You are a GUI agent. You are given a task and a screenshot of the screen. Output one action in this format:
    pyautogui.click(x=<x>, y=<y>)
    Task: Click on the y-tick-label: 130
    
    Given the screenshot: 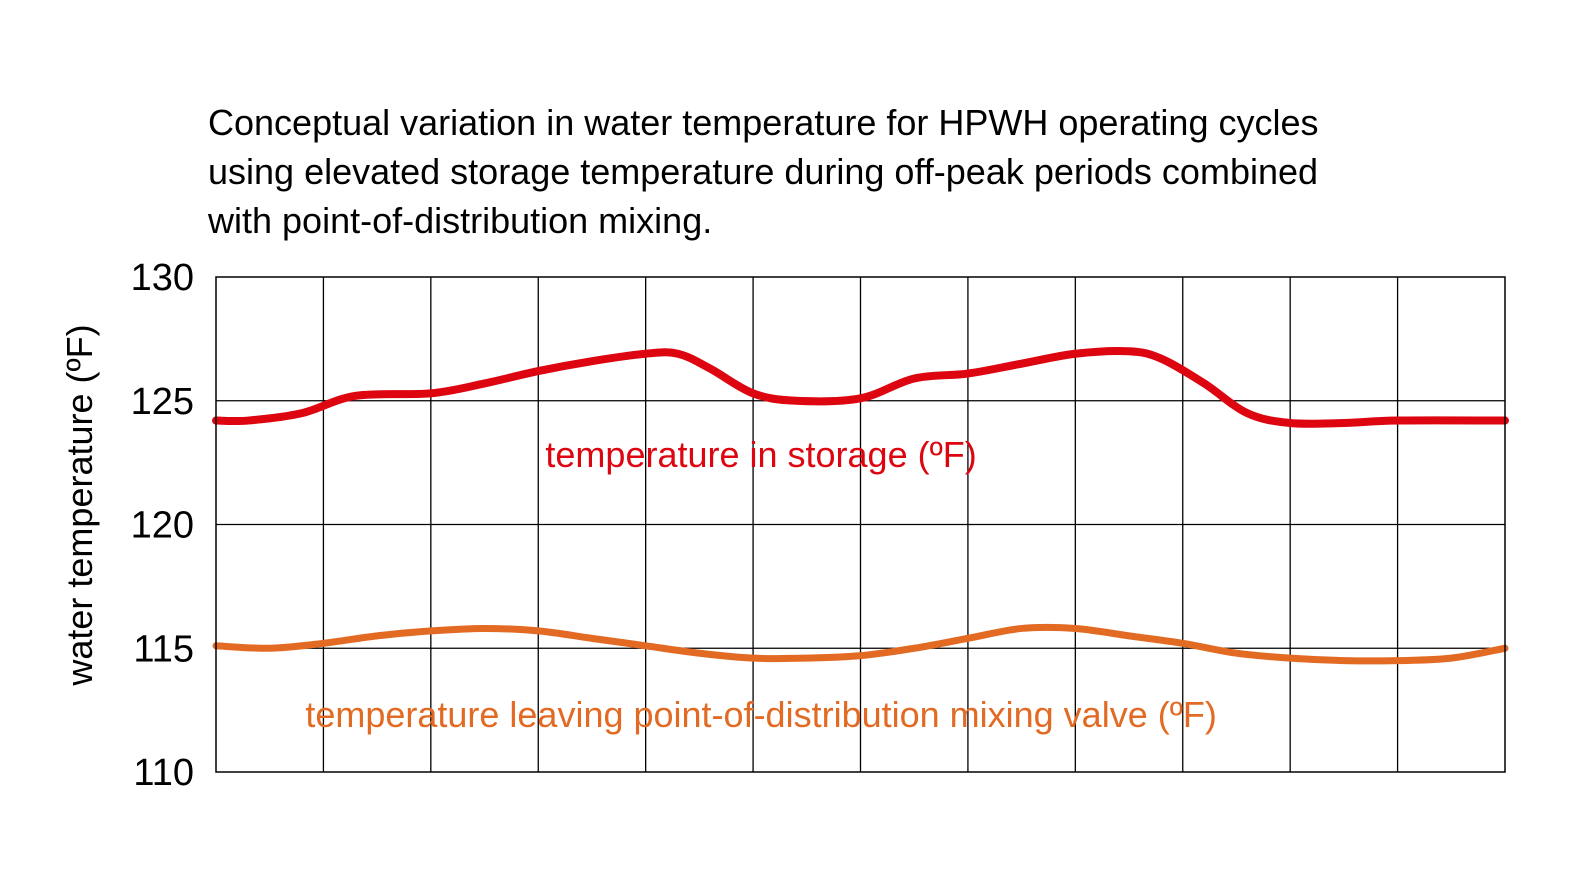 What is the action you would take?
    pyautogui.click(x=162, y=278)
    